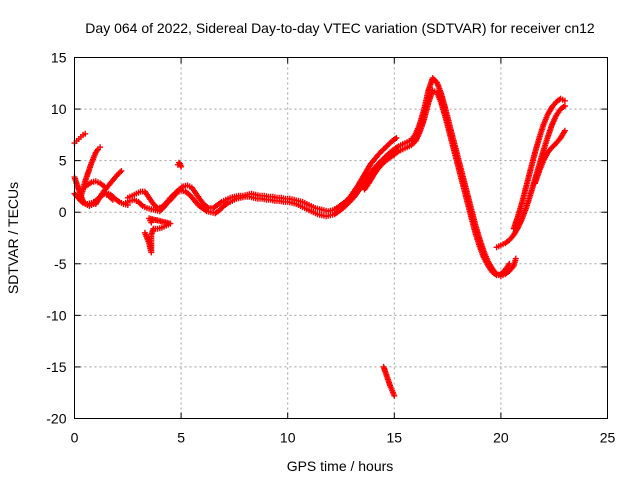  I want to click on series-band-c, so click(437, 183).